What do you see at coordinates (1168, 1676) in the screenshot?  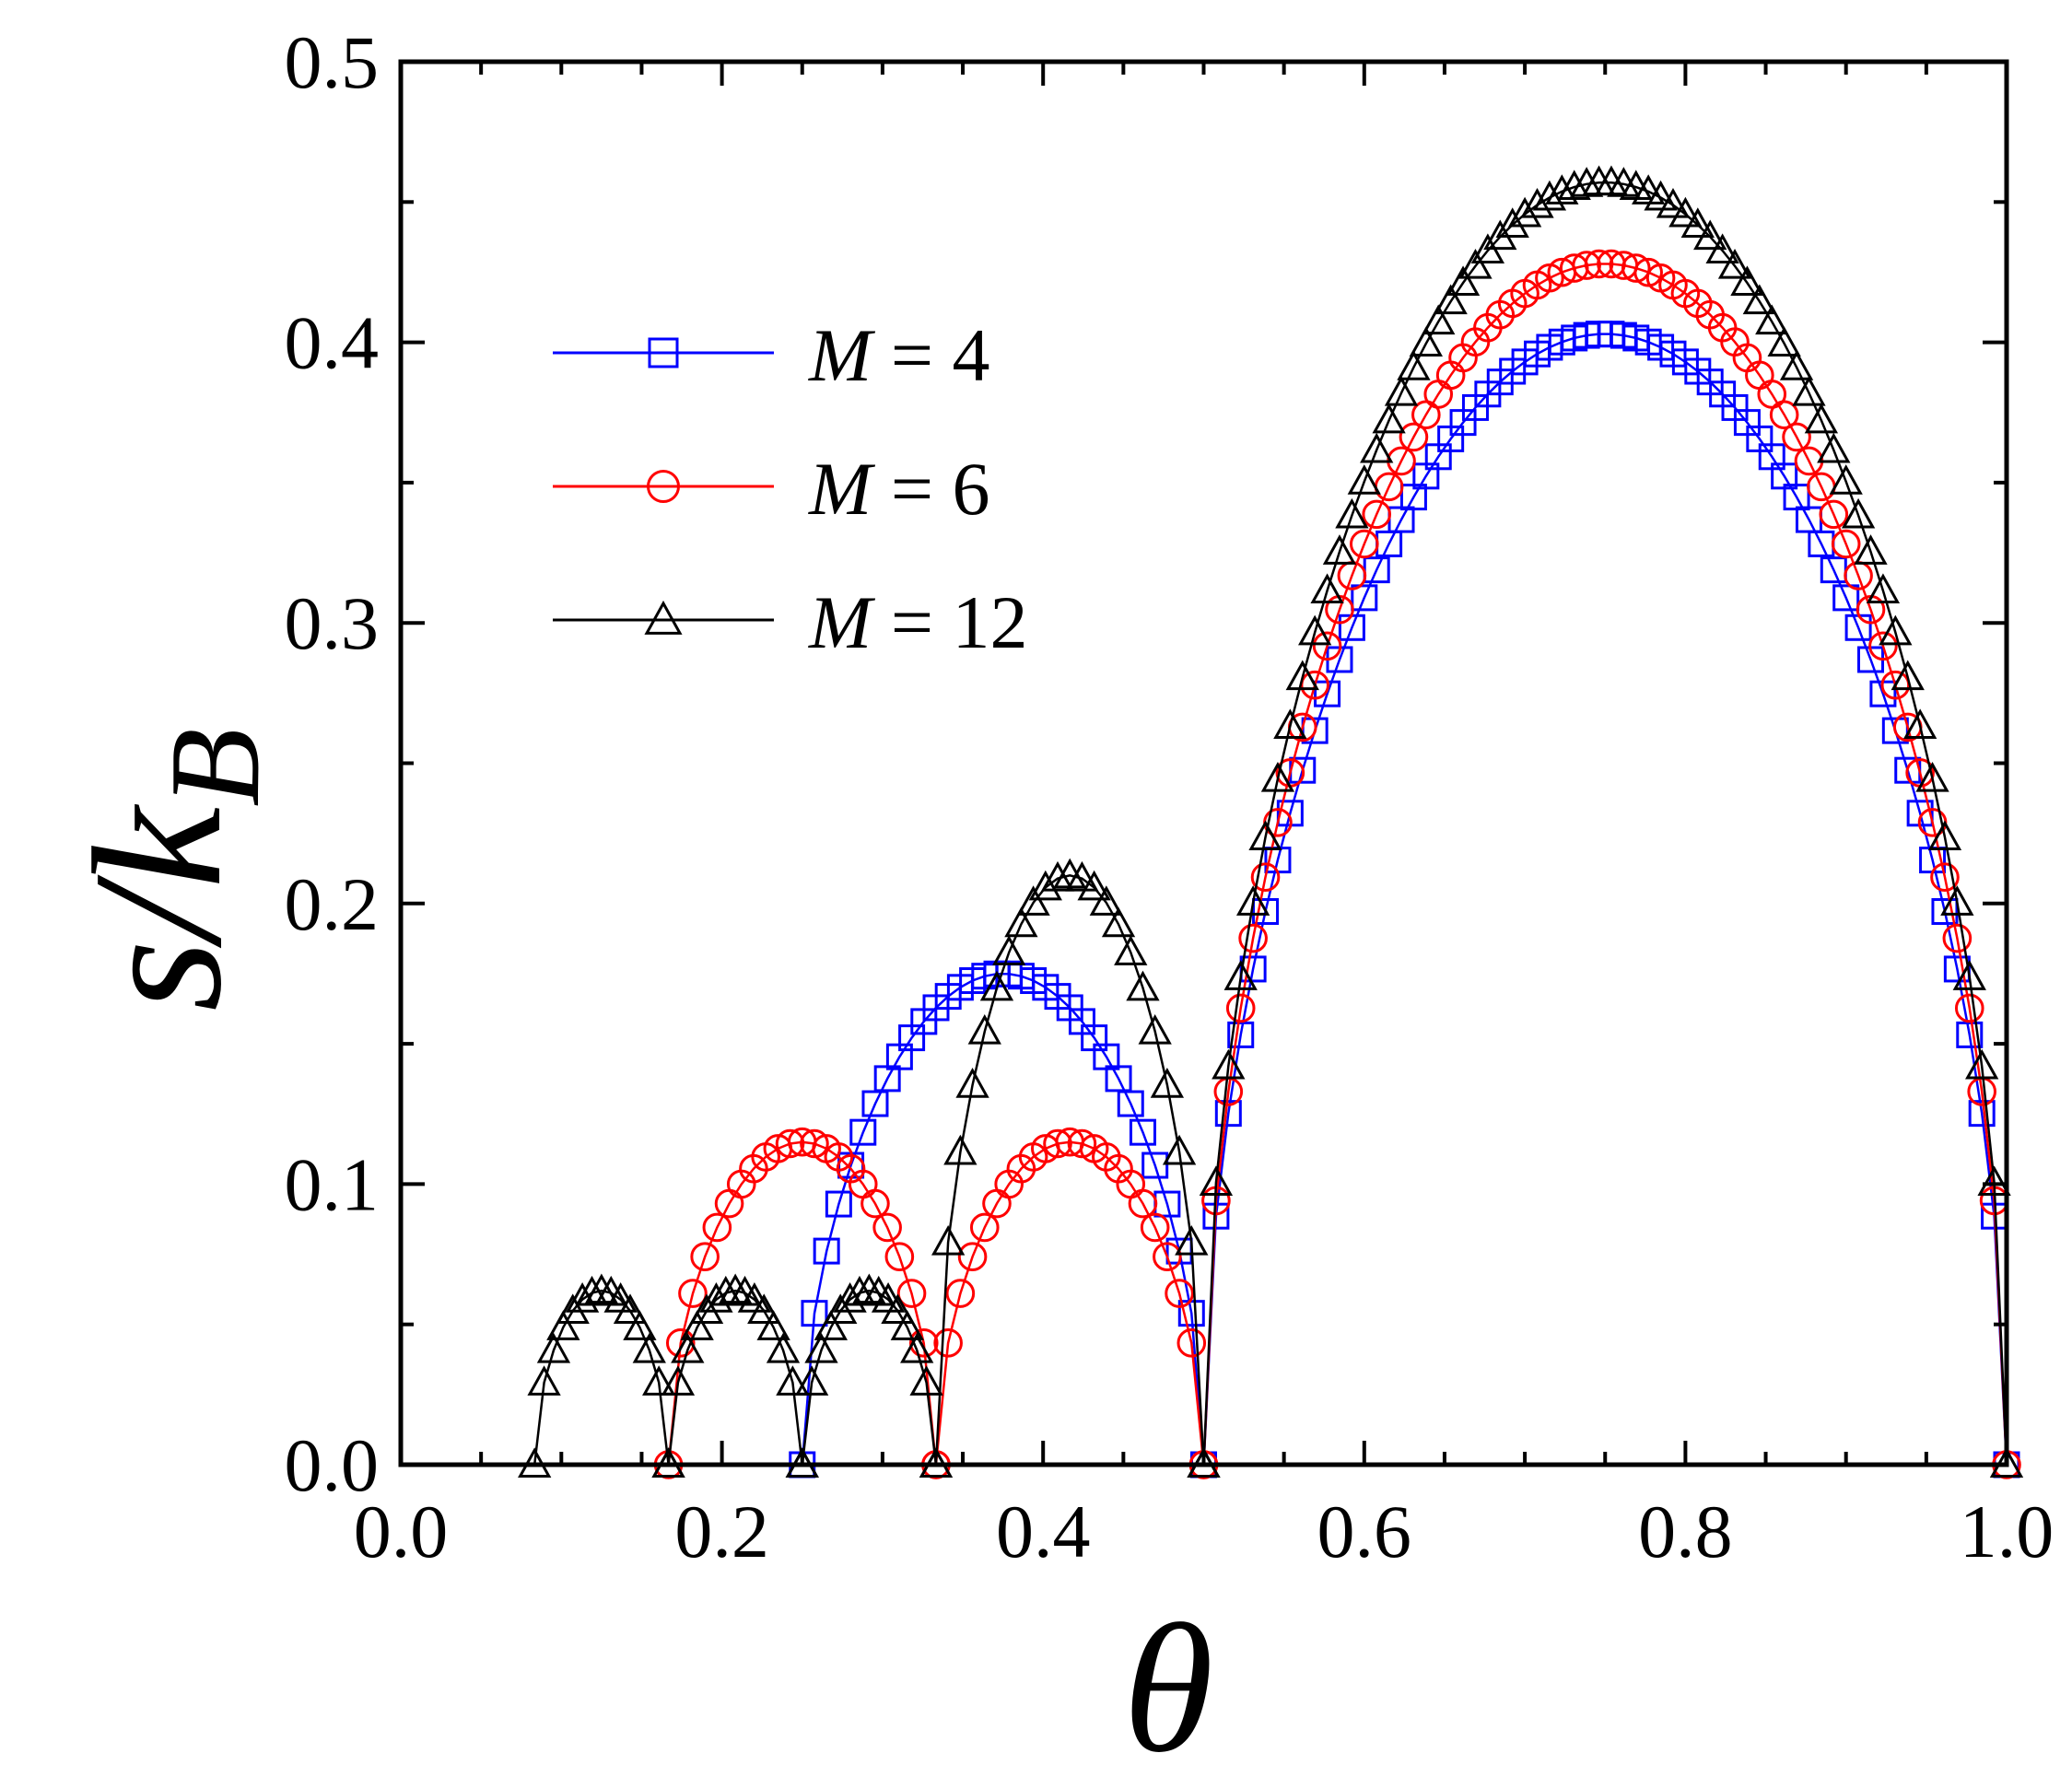 I see `x-axis-title: θ` at bounding box center [1168, 1676].